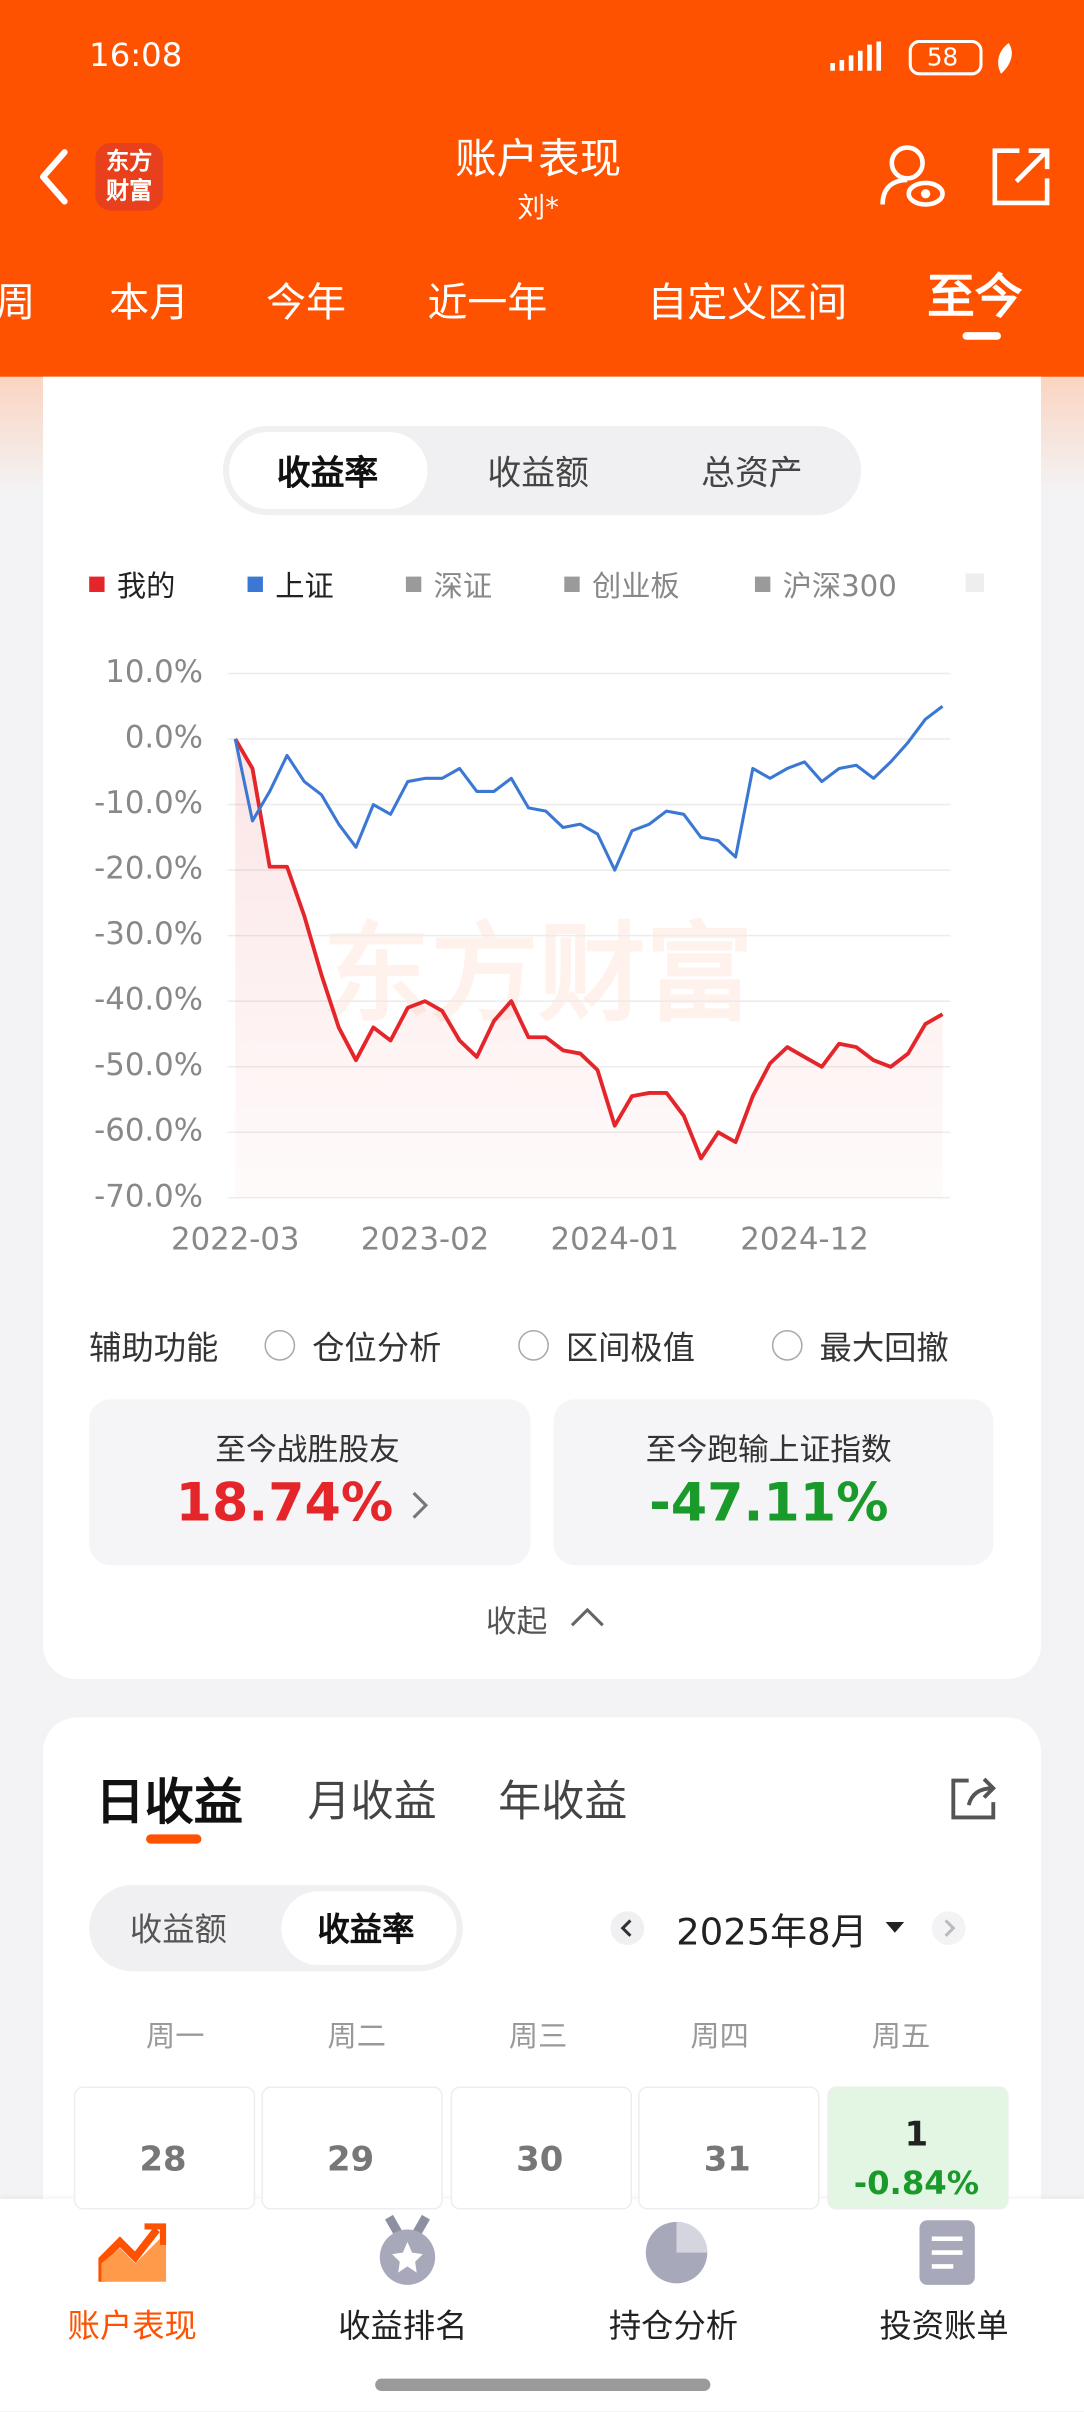 The image size is (1084, 2412). I want to click on prev-arrow, so click(626, 1928).